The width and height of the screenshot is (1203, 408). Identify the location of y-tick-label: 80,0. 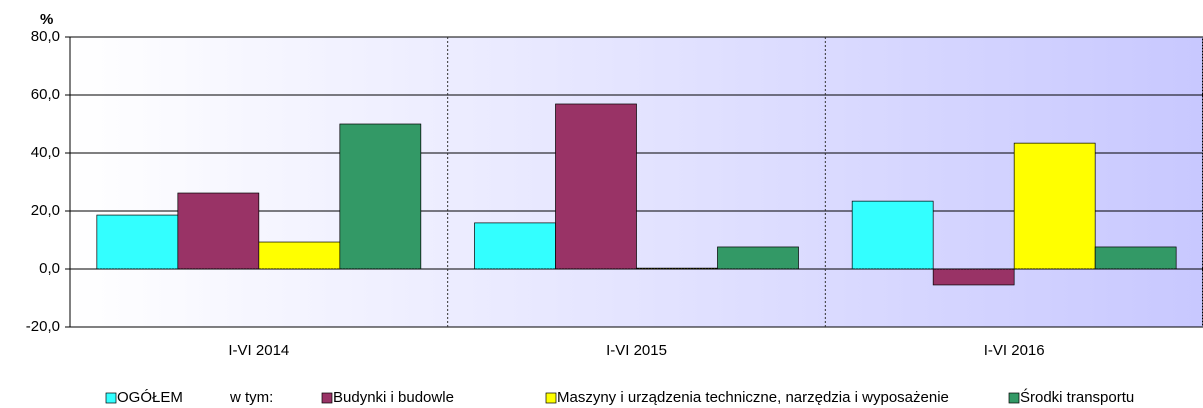
(45, 36).